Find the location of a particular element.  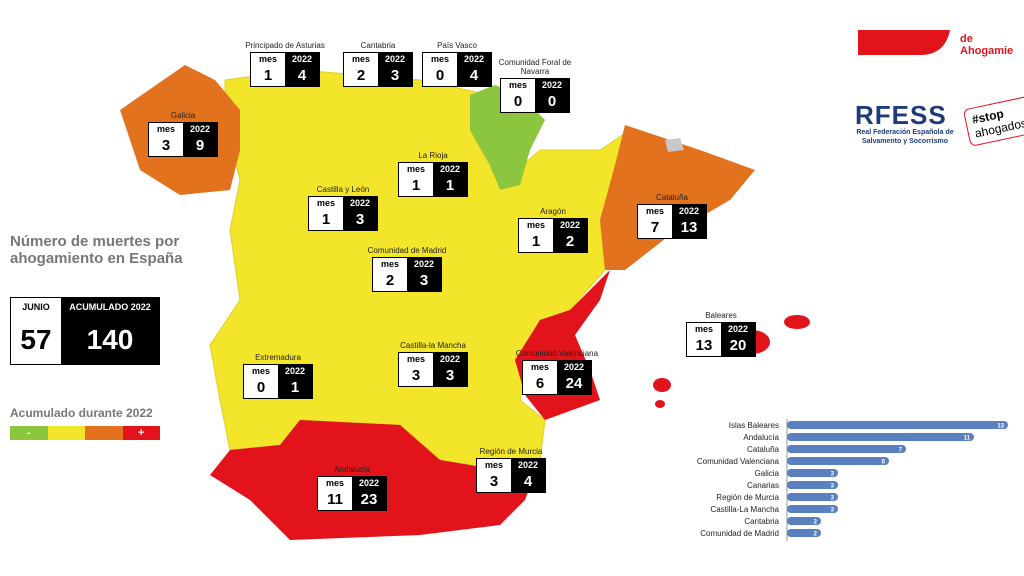

region-table: mes 2022 11 23 is located at coordinates (352, 493).